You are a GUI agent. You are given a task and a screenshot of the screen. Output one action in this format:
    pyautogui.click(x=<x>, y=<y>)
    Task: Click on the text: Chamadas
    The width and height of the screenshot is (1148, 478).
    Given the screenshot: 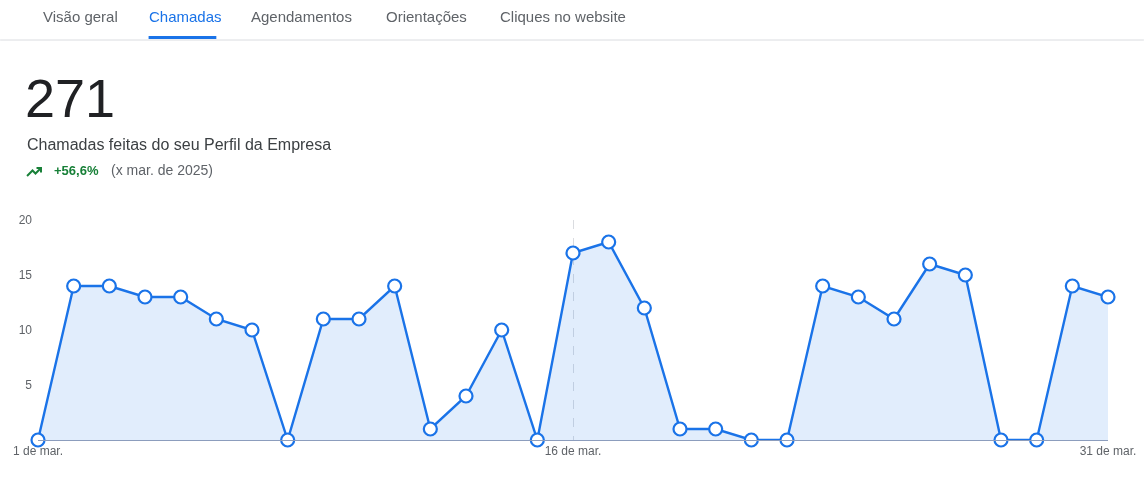 What is the action you would take?
    pyautogui.click(x=185, y=16)
    